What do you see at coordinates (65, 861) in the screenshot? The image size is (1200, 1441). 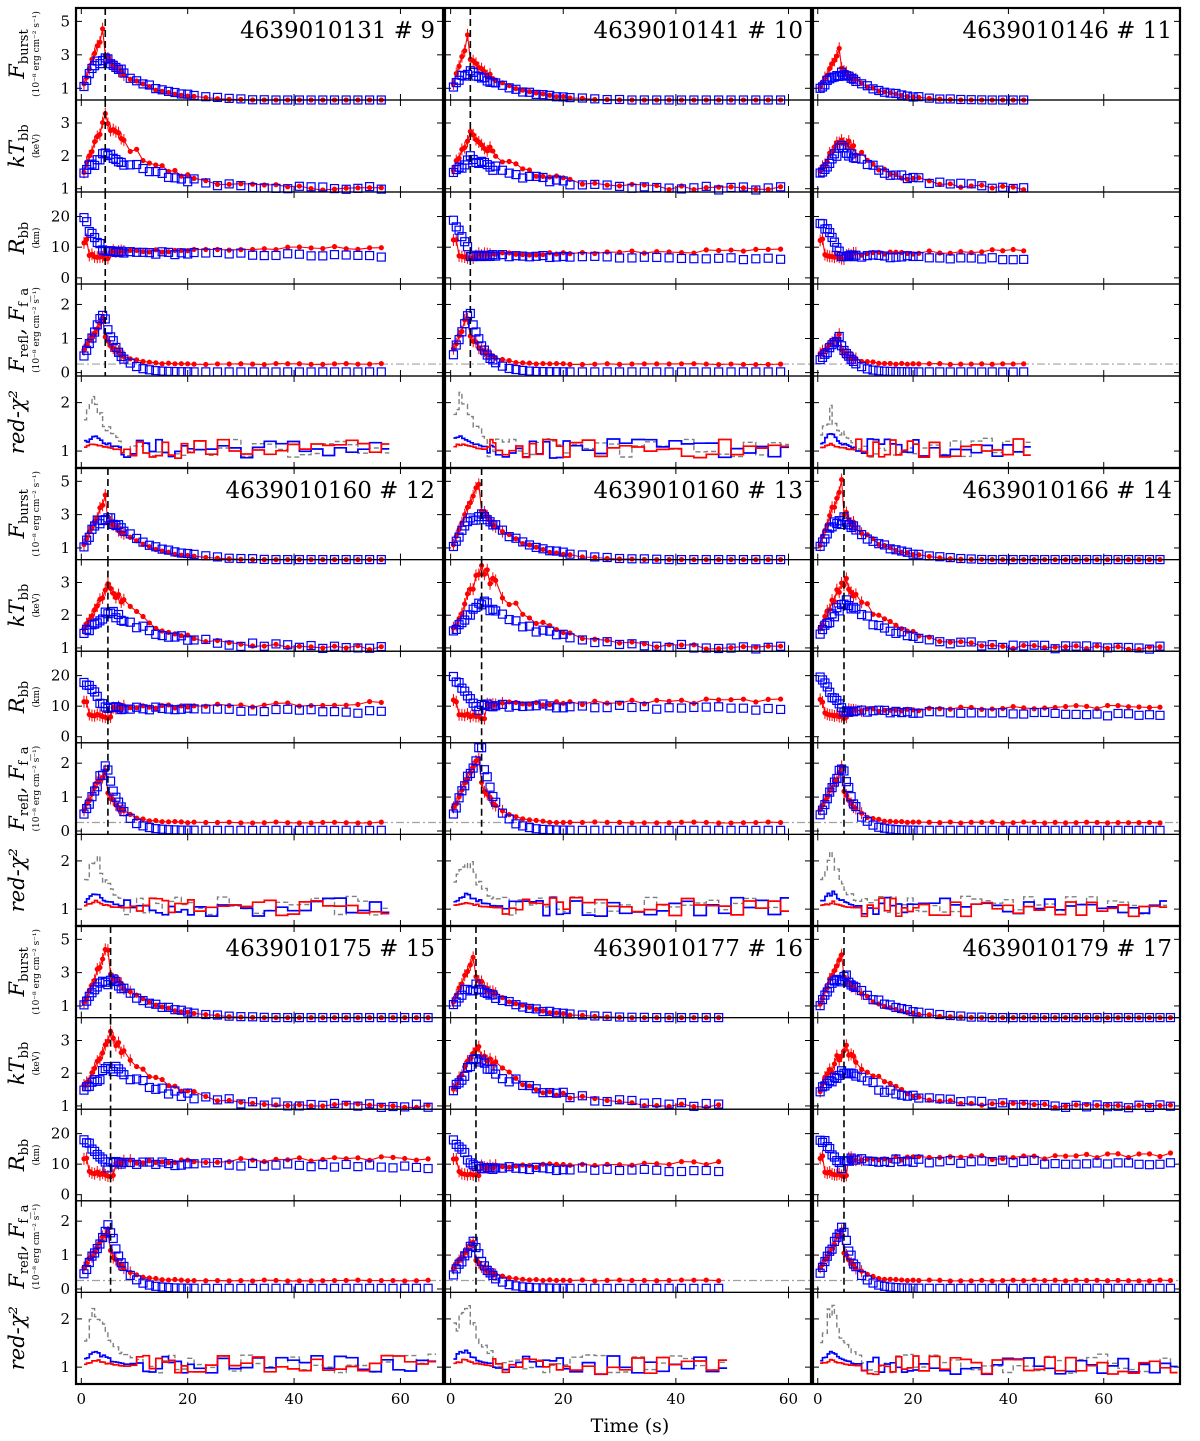 I see `y-tick-label: 2` at bounding box center [65, 861].